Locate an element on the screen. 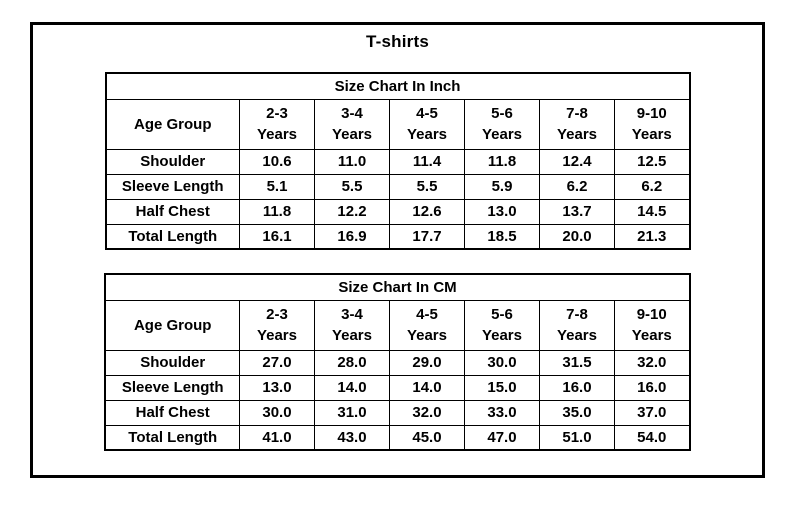  cell: 31.0 is located at coordinates (351, 412).